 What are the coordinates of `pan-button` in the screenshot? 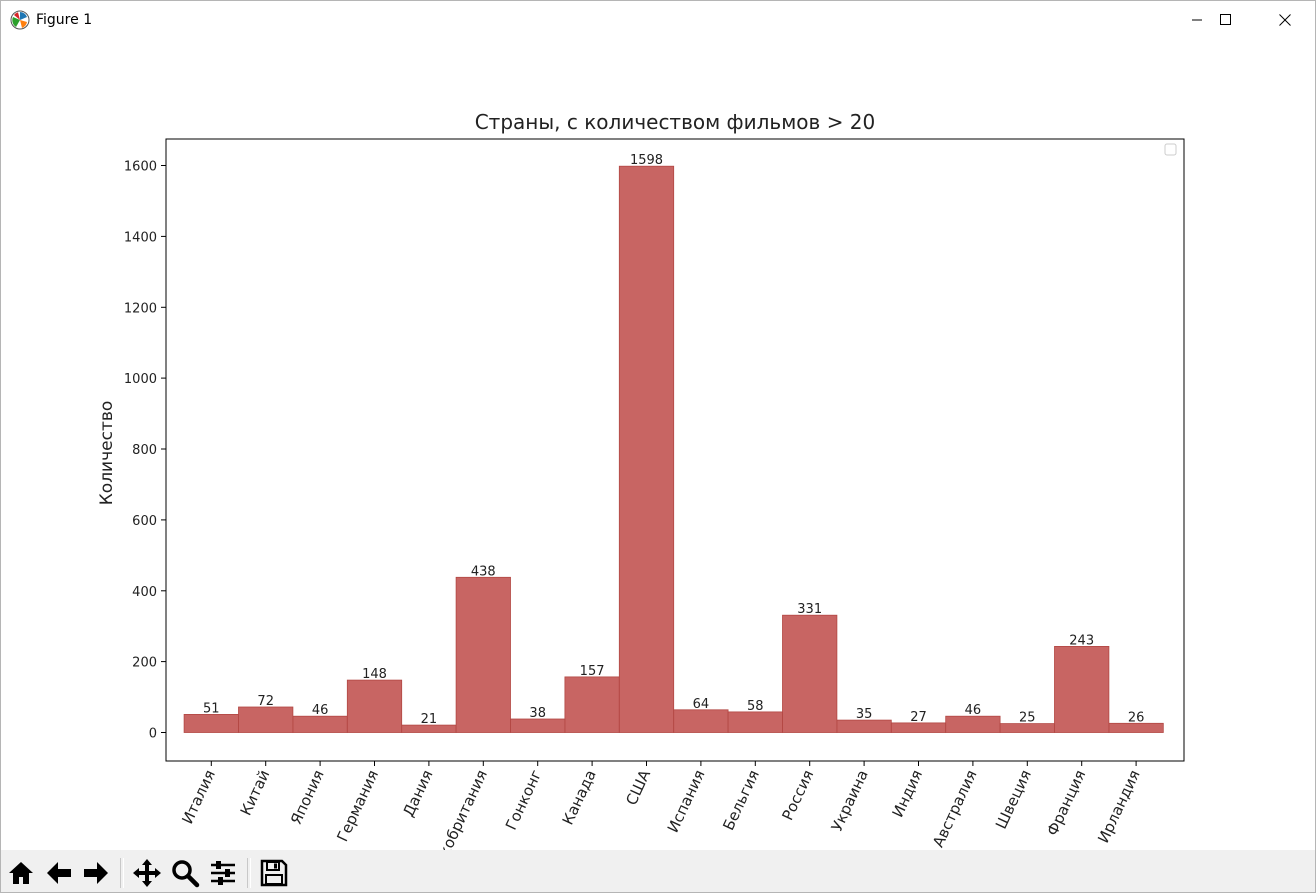 It's located at (147, 873).